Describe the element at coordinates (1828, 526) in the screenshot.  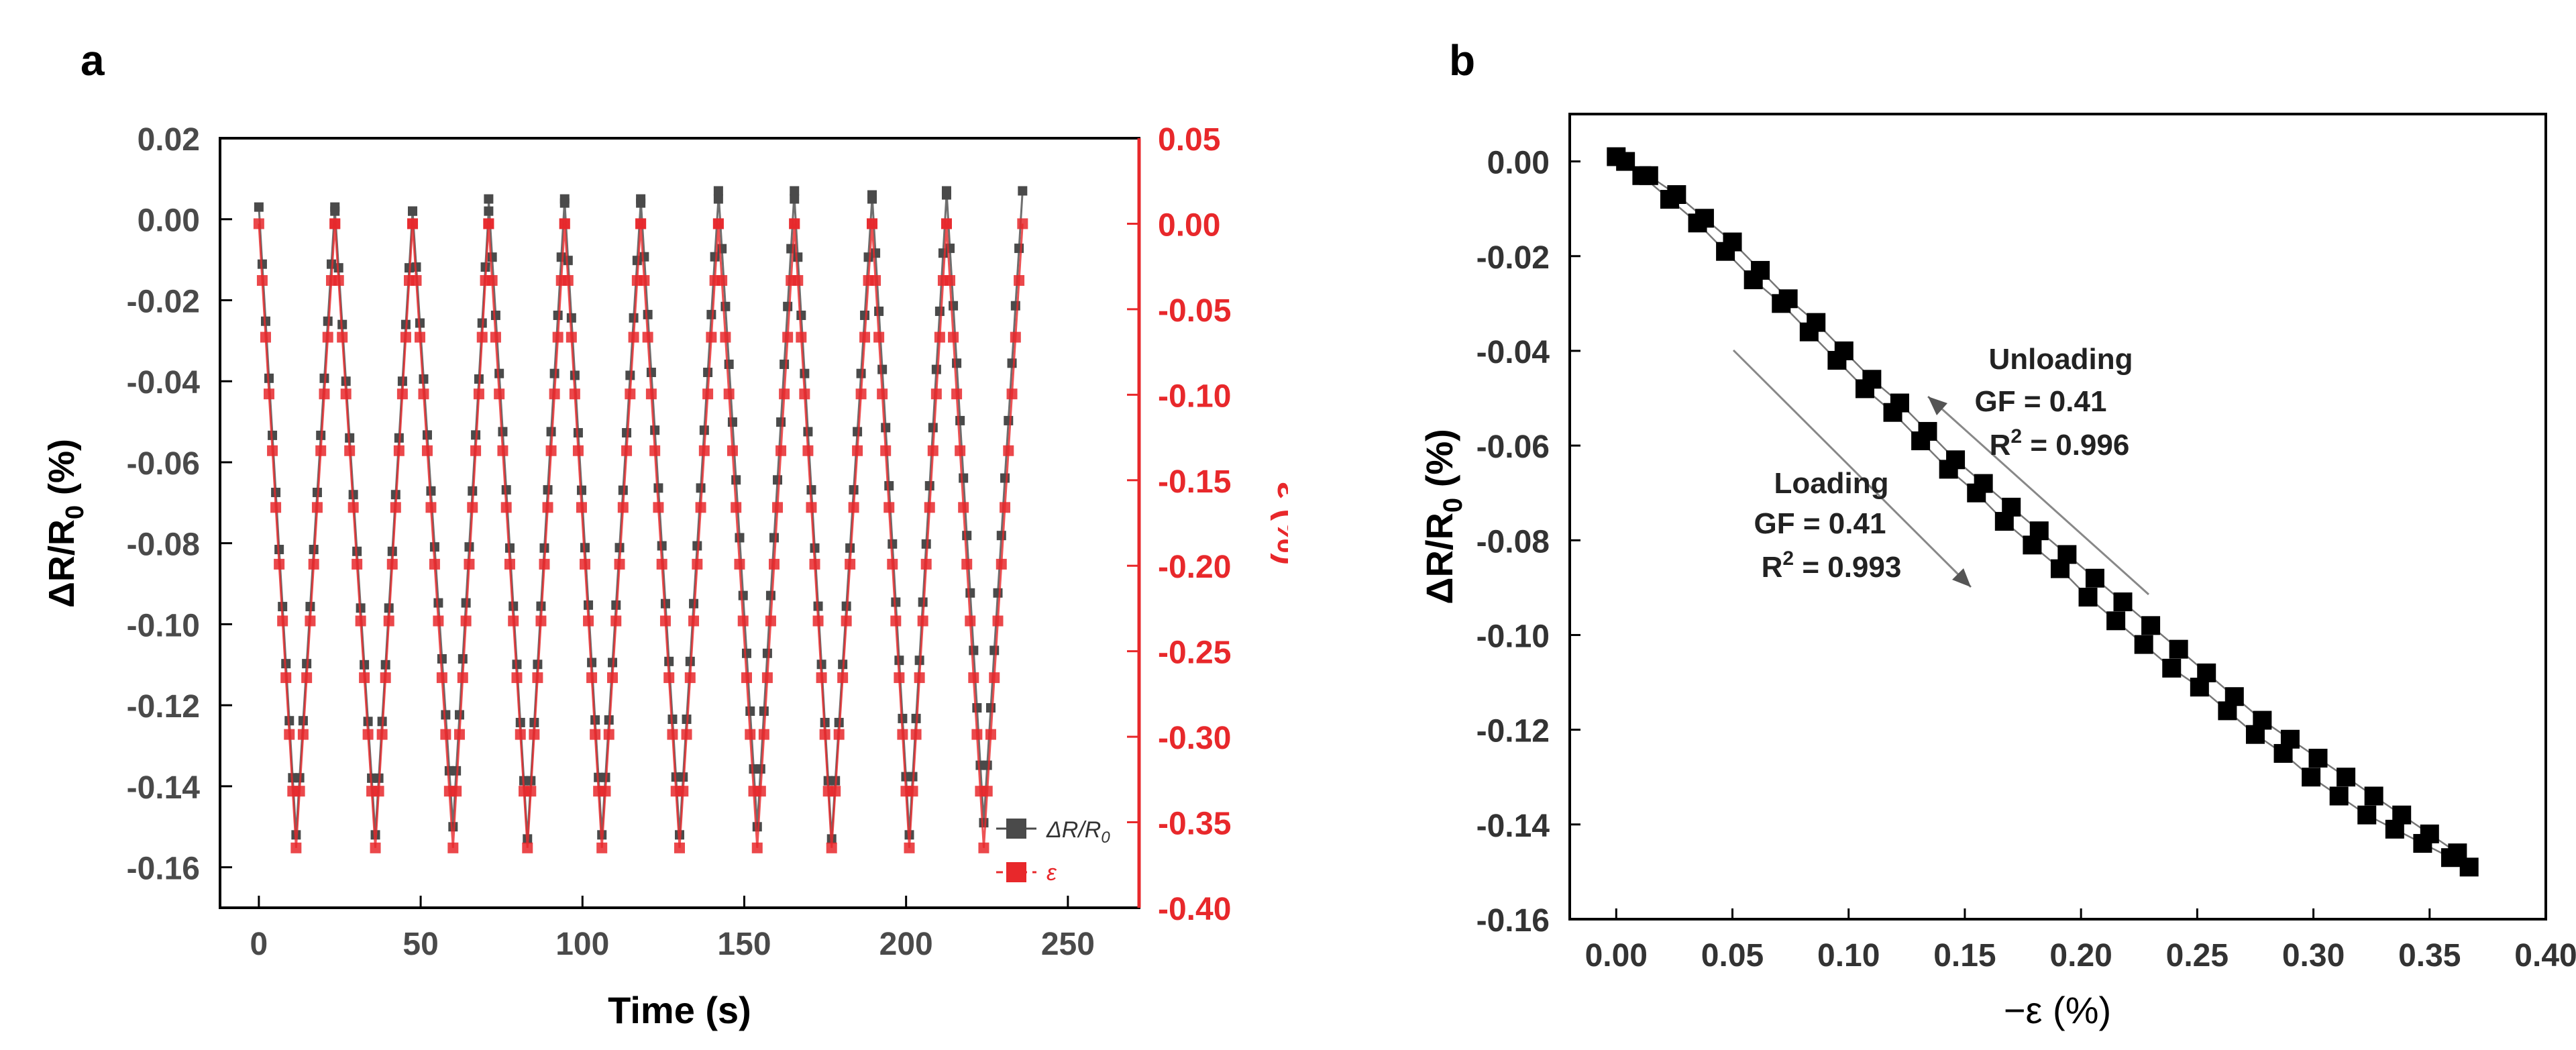
I see `panel-b-loading-annotation: Loading GF = 0.41 R2 = 0.993` at that location.